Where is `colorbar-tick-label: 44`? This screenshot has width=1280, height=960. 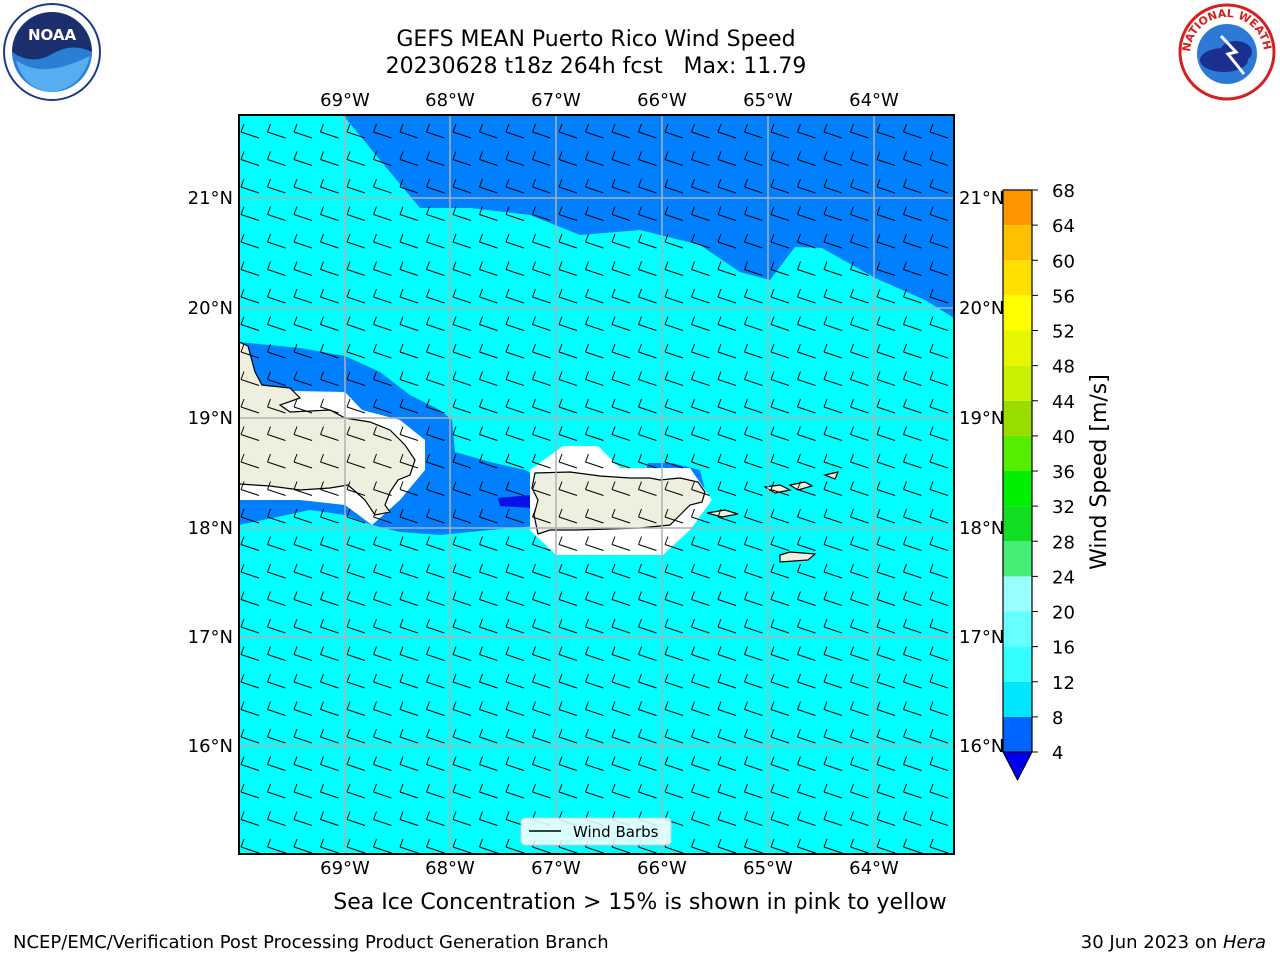
colorbar-tick-label: 44 is located at coordinates (1063, 402).